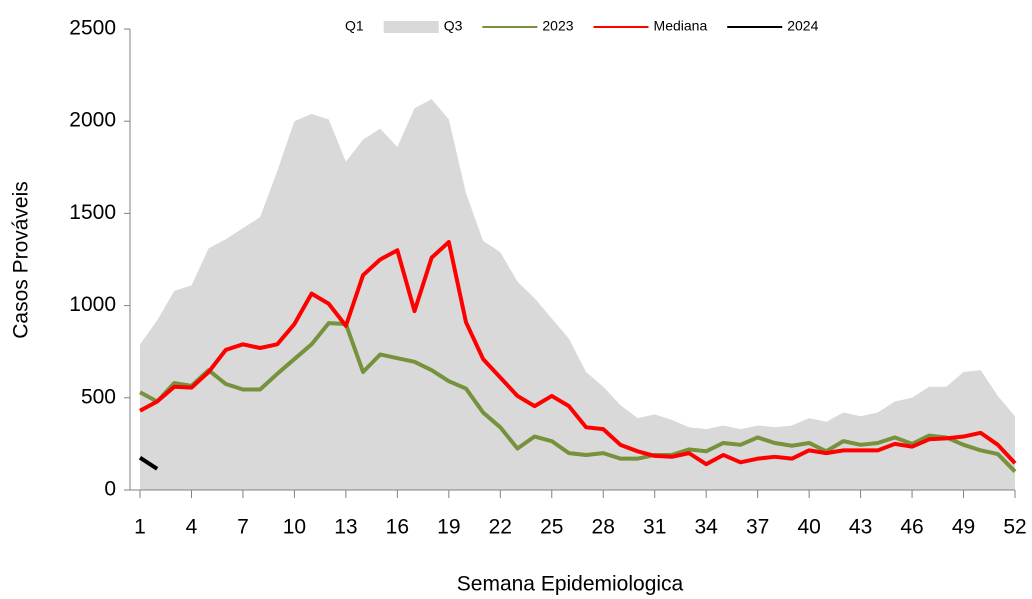 This screenshot has height=599, width=1032. Describe the element at coordinates (110, 489) in the screenshot. I see `y-tick-label: 0` at that location.